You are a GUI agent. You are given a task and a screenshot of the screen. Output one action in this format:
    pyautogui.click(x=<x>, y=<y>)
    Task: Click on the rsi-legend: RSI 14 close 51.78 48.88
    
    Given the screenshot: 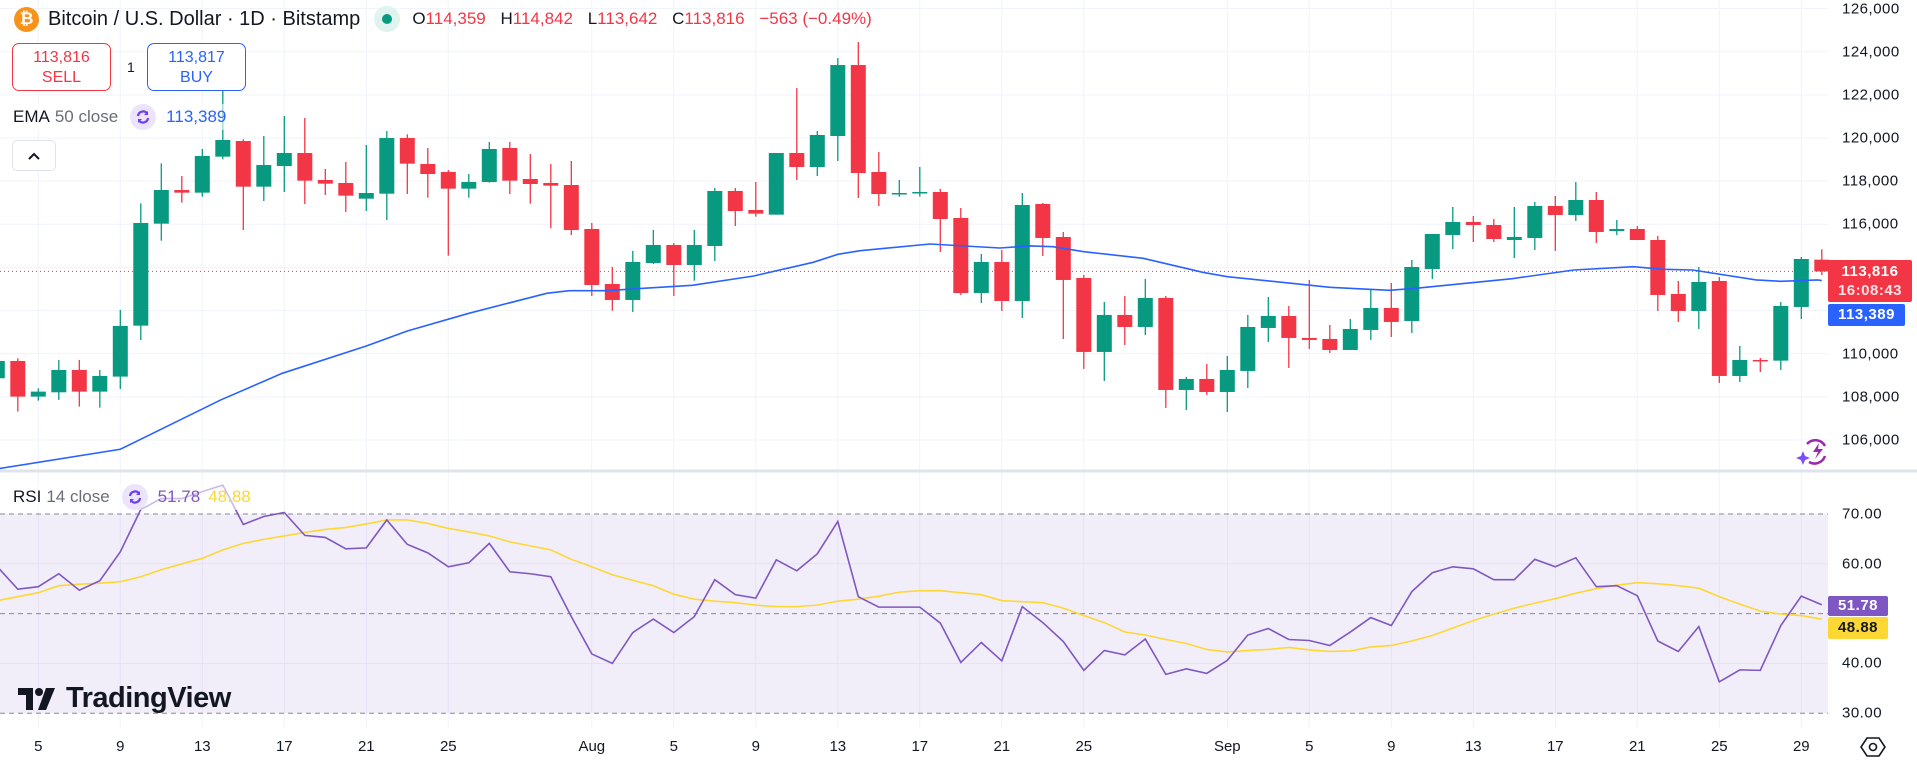 What is the action you would take?
    pyautogui.click(x=132, y=497)
    